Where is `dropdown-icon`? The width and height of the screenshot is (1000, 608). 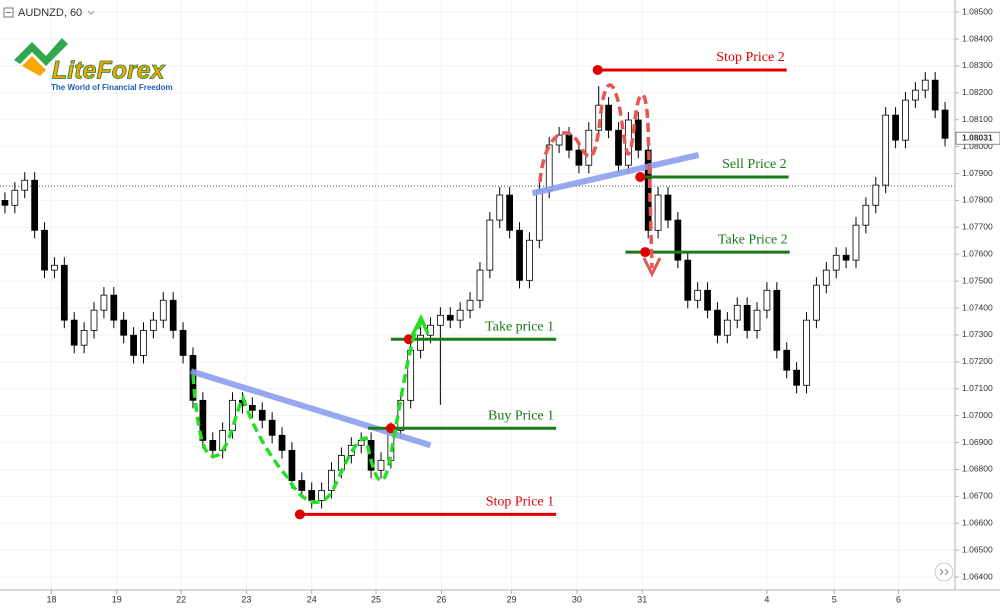
dropdown-icon is located at coordinates (91, 12).